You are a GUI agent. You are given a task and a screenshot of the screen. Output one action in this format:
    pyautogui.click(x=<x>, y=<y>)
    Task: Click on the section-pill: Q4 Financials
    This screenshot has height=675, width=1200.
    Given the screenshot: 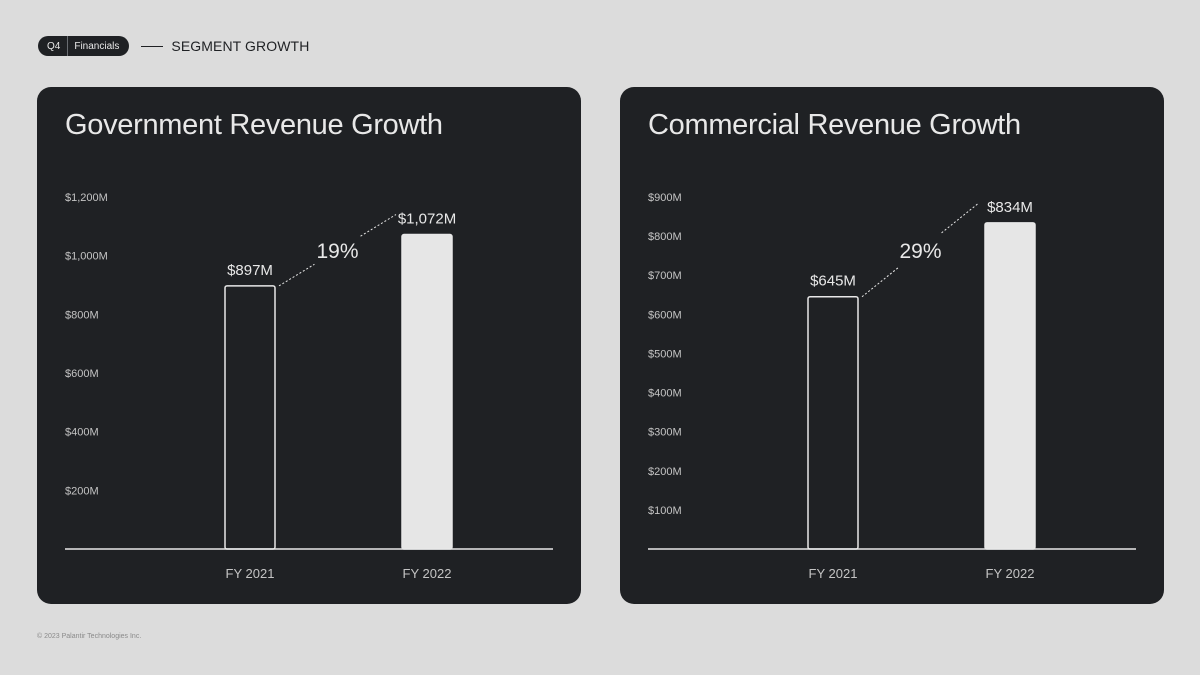 What is the action you would take?
    pyautogui.click(x=84, y=46)
    